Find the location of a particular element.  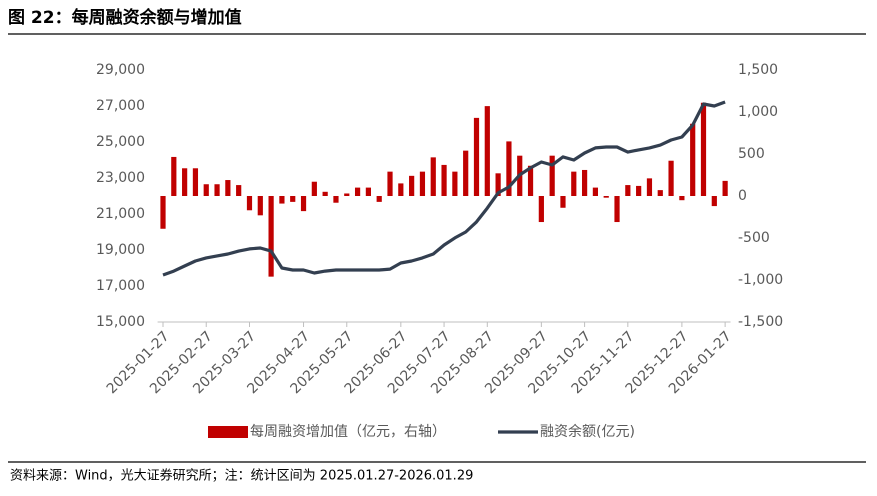

y2-tick-label: -500 is located at coordinates (754, 238).